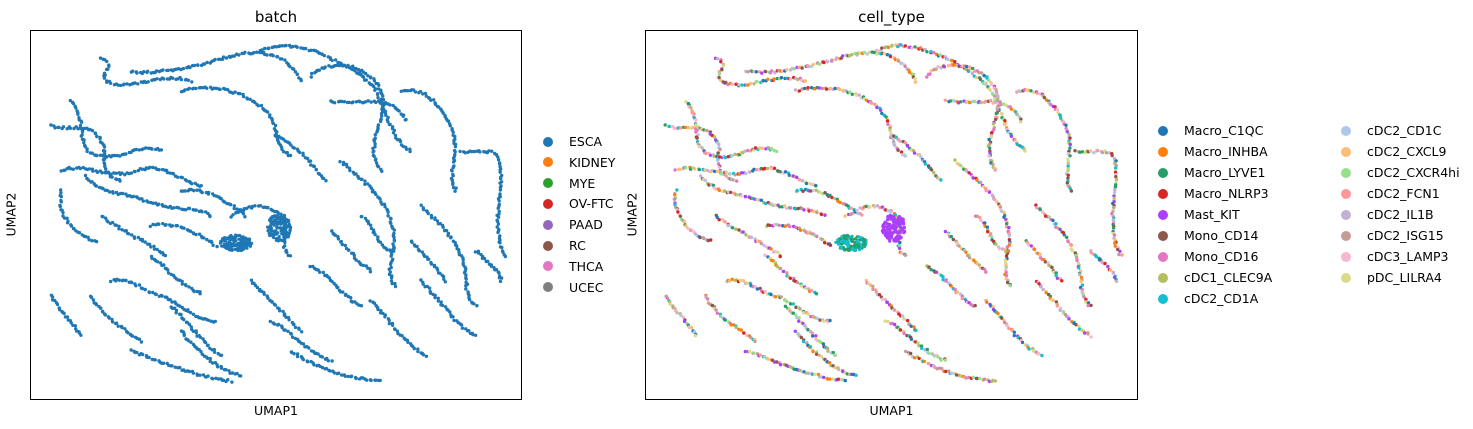  Describe the element at coordinates (891, 410) in the screenshot. I see `cell-type-x-axis-label: UMAP1` at that location.